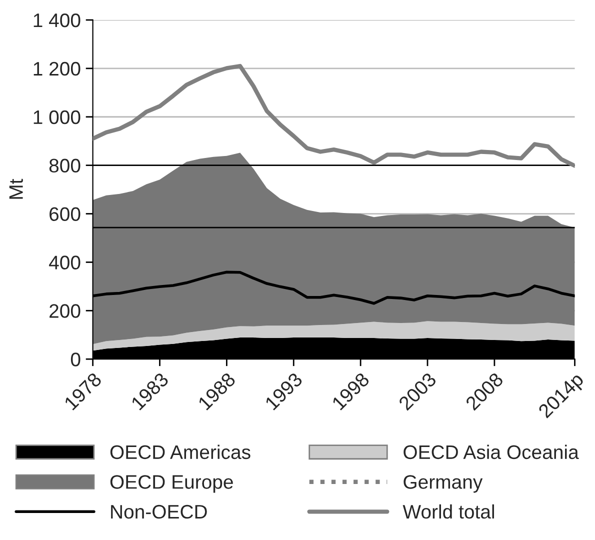 The image size is (595, 540). I want to click on legend-label: OECD Americas, so click(180, 452).